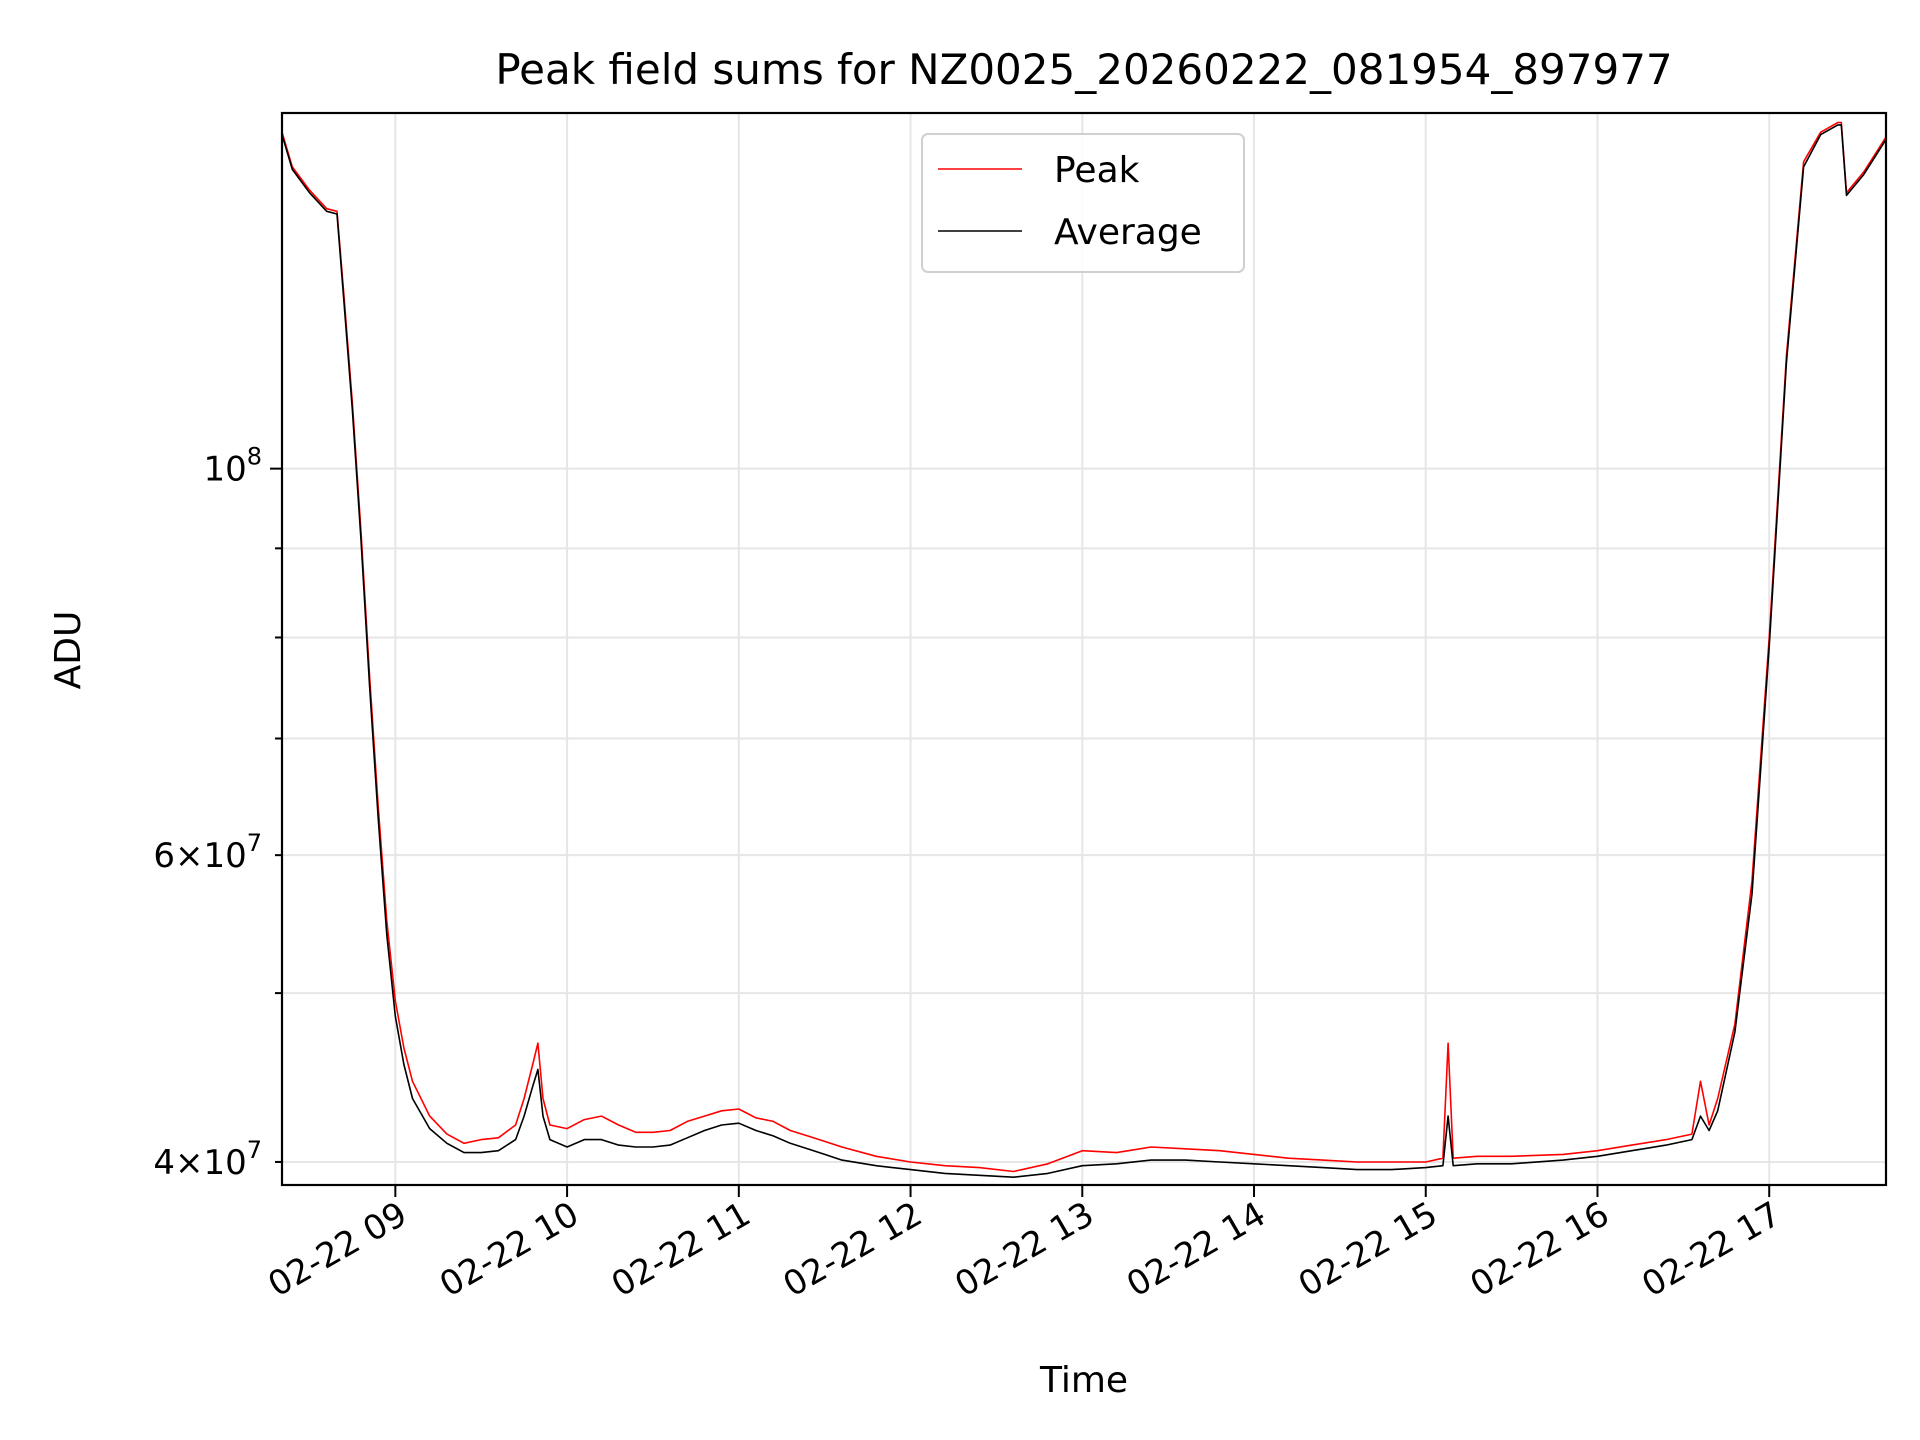 The width and height of the screenshot is (1920, 1440). Describe the element at coordinates (1083, 1380) in the screenshot. I see `x-axis-label: Time` at that location.